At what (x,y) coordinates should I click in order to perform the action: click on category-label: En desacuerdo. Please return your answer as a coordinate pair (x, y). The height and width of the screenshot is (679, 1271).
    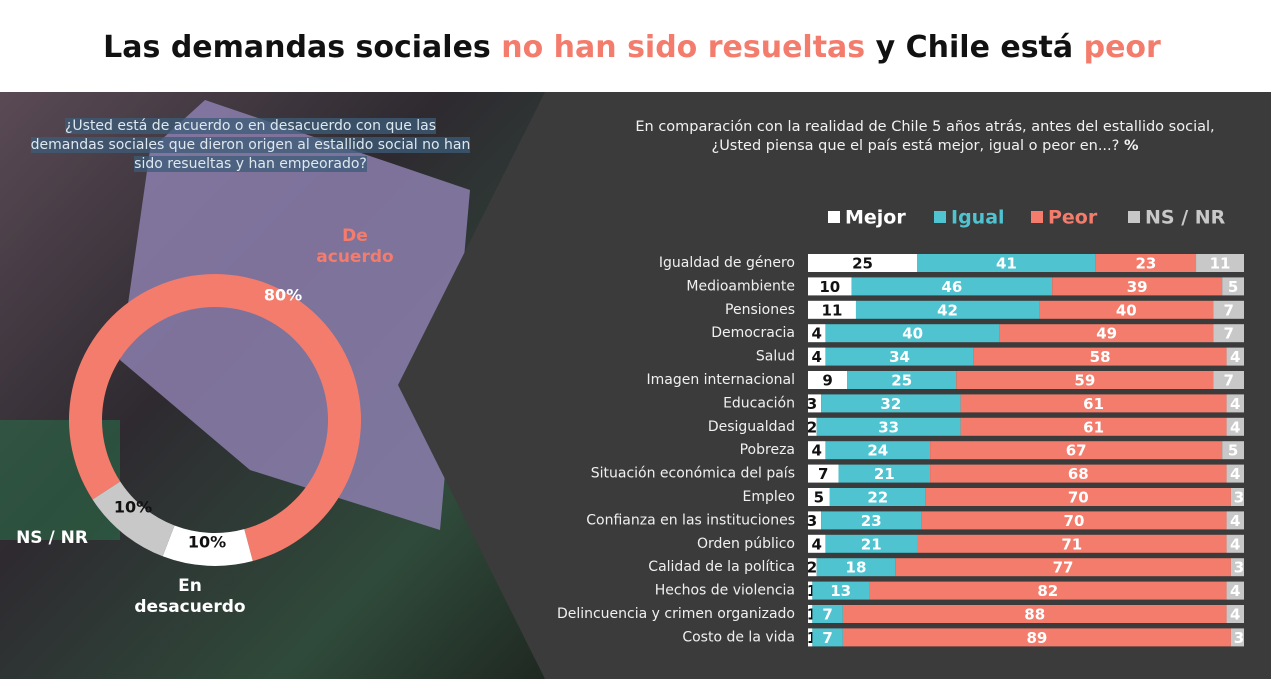
    Looking at the image, I should click on (189, 596).